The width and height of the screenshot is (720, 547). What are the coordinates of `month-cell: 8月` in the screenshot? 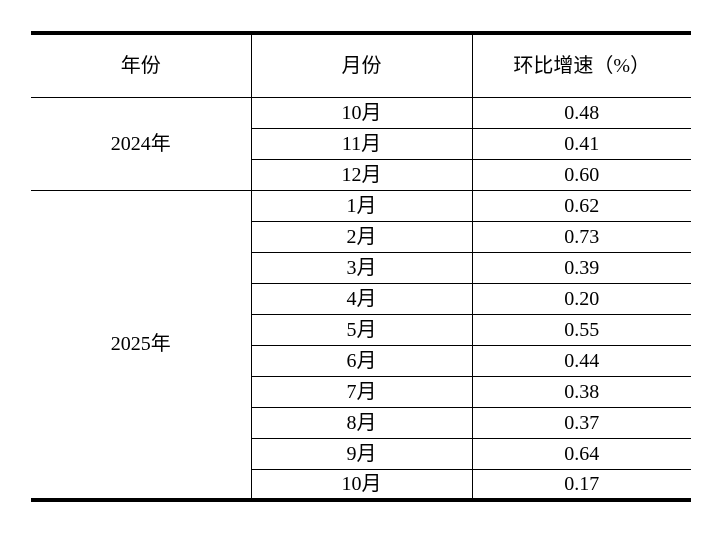 It's located at (361, 423).